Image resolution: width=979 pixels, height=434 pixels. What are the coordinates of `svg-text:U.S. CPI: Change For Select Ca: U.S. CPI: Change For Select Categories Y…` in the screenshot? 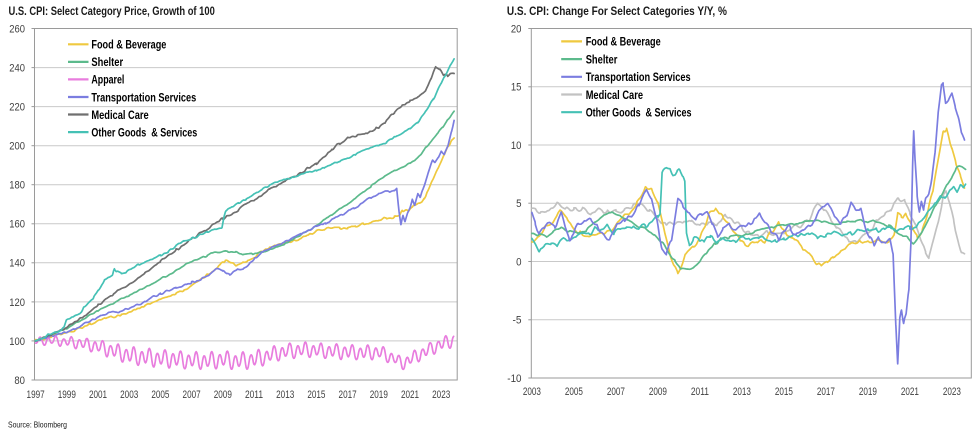 It's located at (617, 11).